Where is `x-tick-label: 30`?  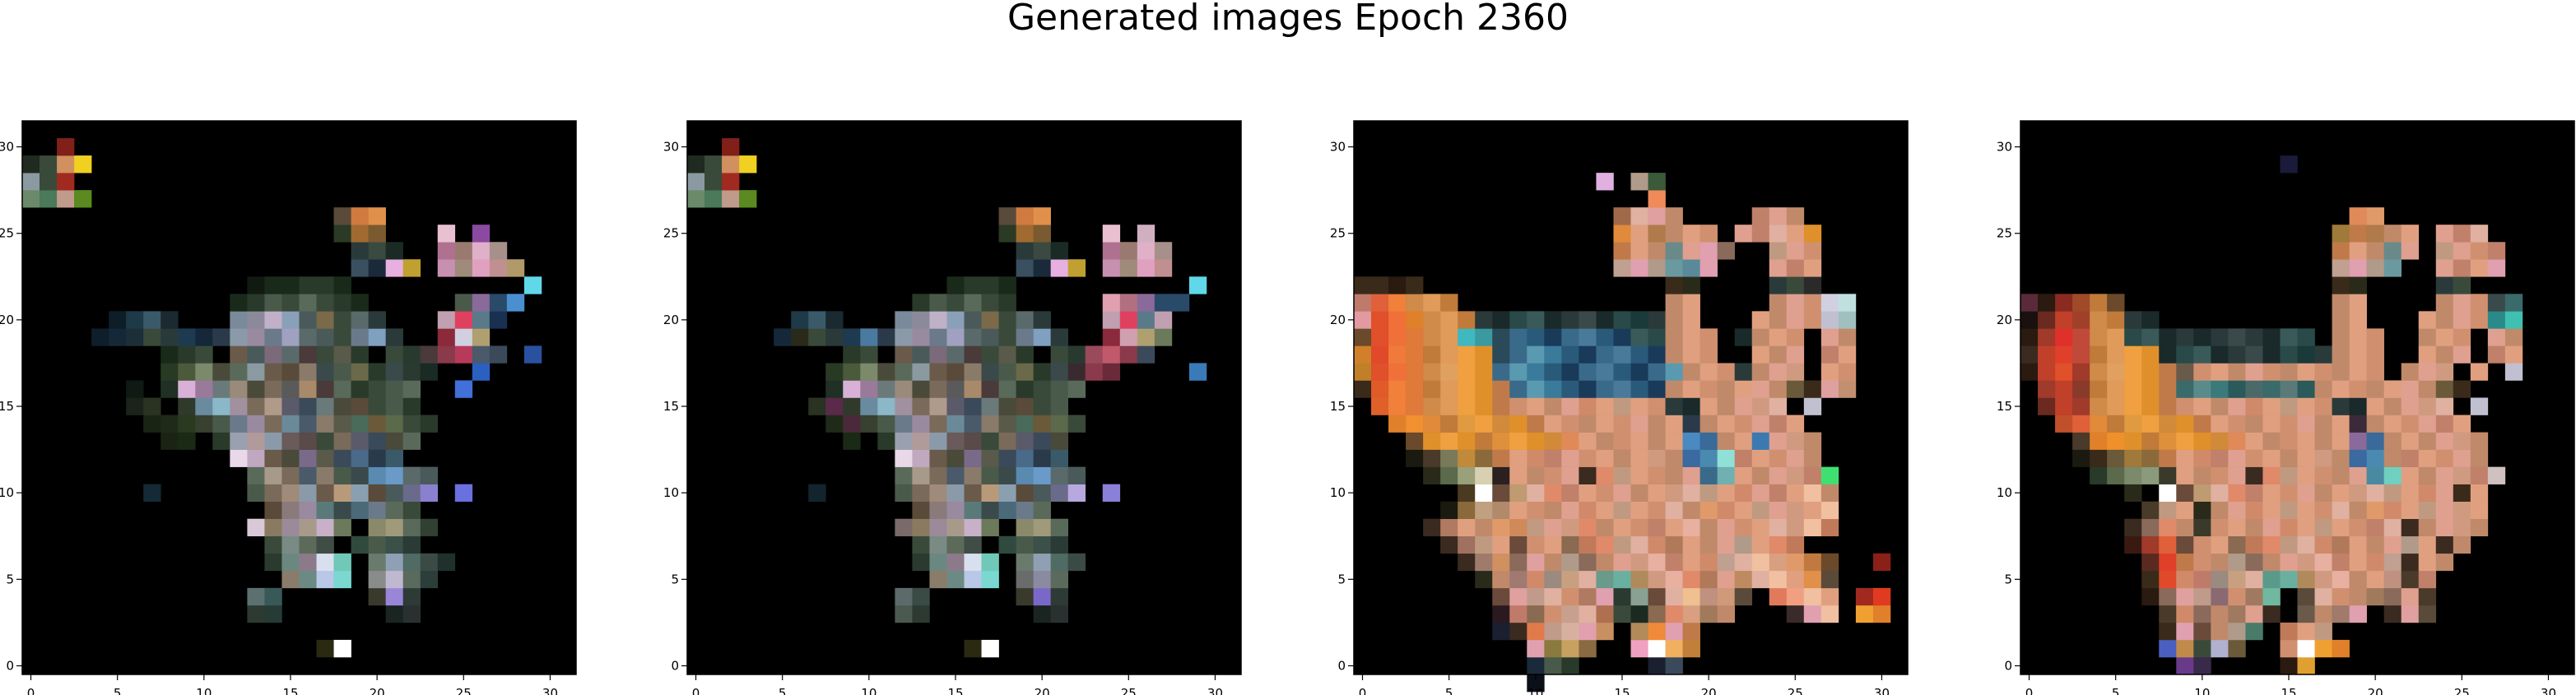
x-tick-label: 30 is located at coordinates (1882, 690).